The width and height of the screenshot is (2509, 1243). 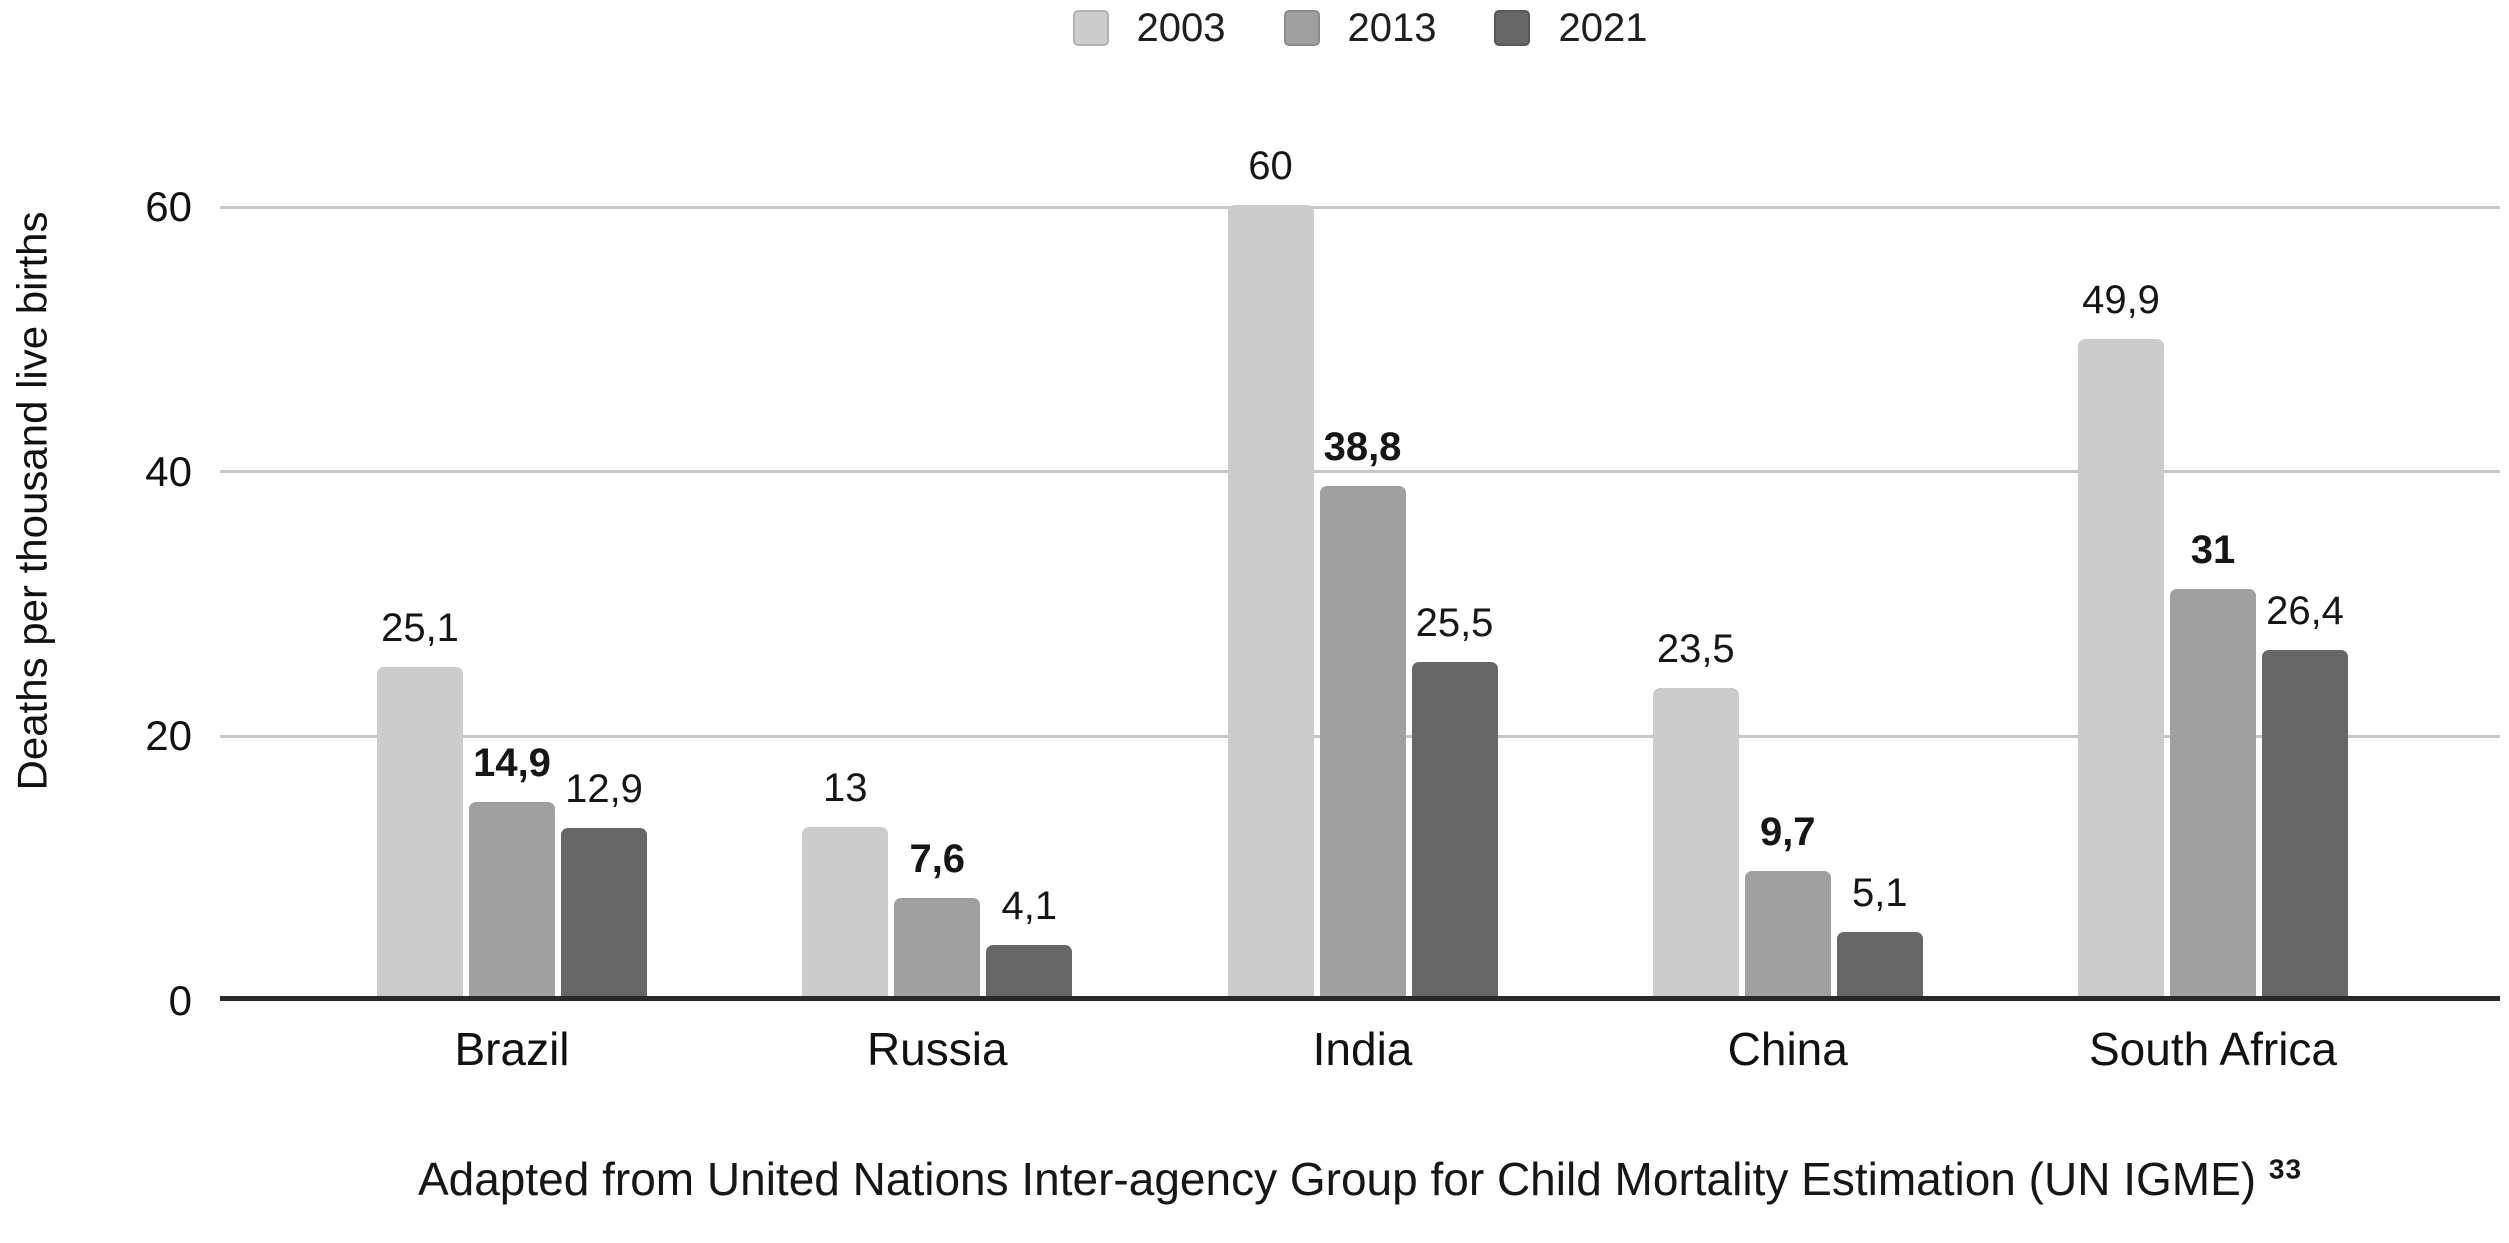 I want to click on bar-2021-russia: 4,1, so click(x=1029, y=942).